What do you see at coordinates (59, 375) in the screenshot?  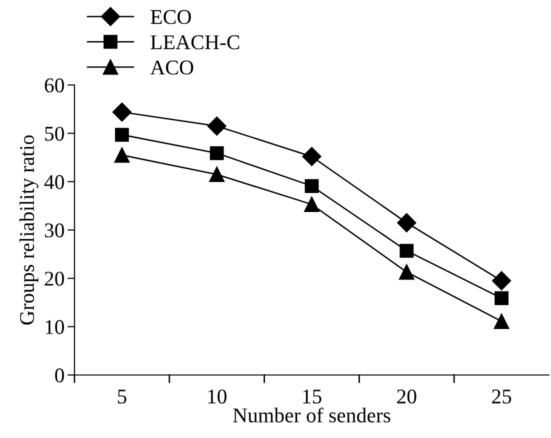 I see `y-tick-label: 0` at bounding box center [59, 375].